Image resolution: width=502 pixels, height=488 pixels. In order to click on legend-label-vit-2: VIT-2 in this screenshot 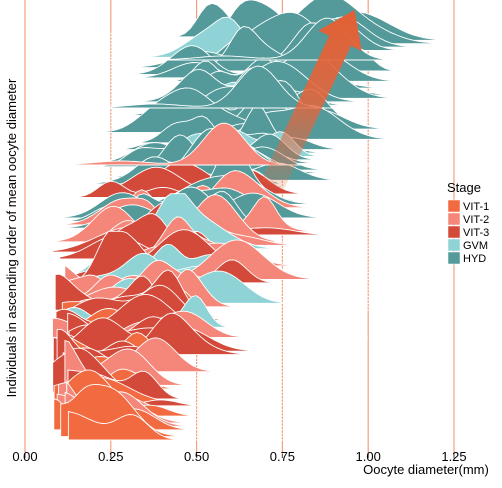, I will do `click(476, 220)`.